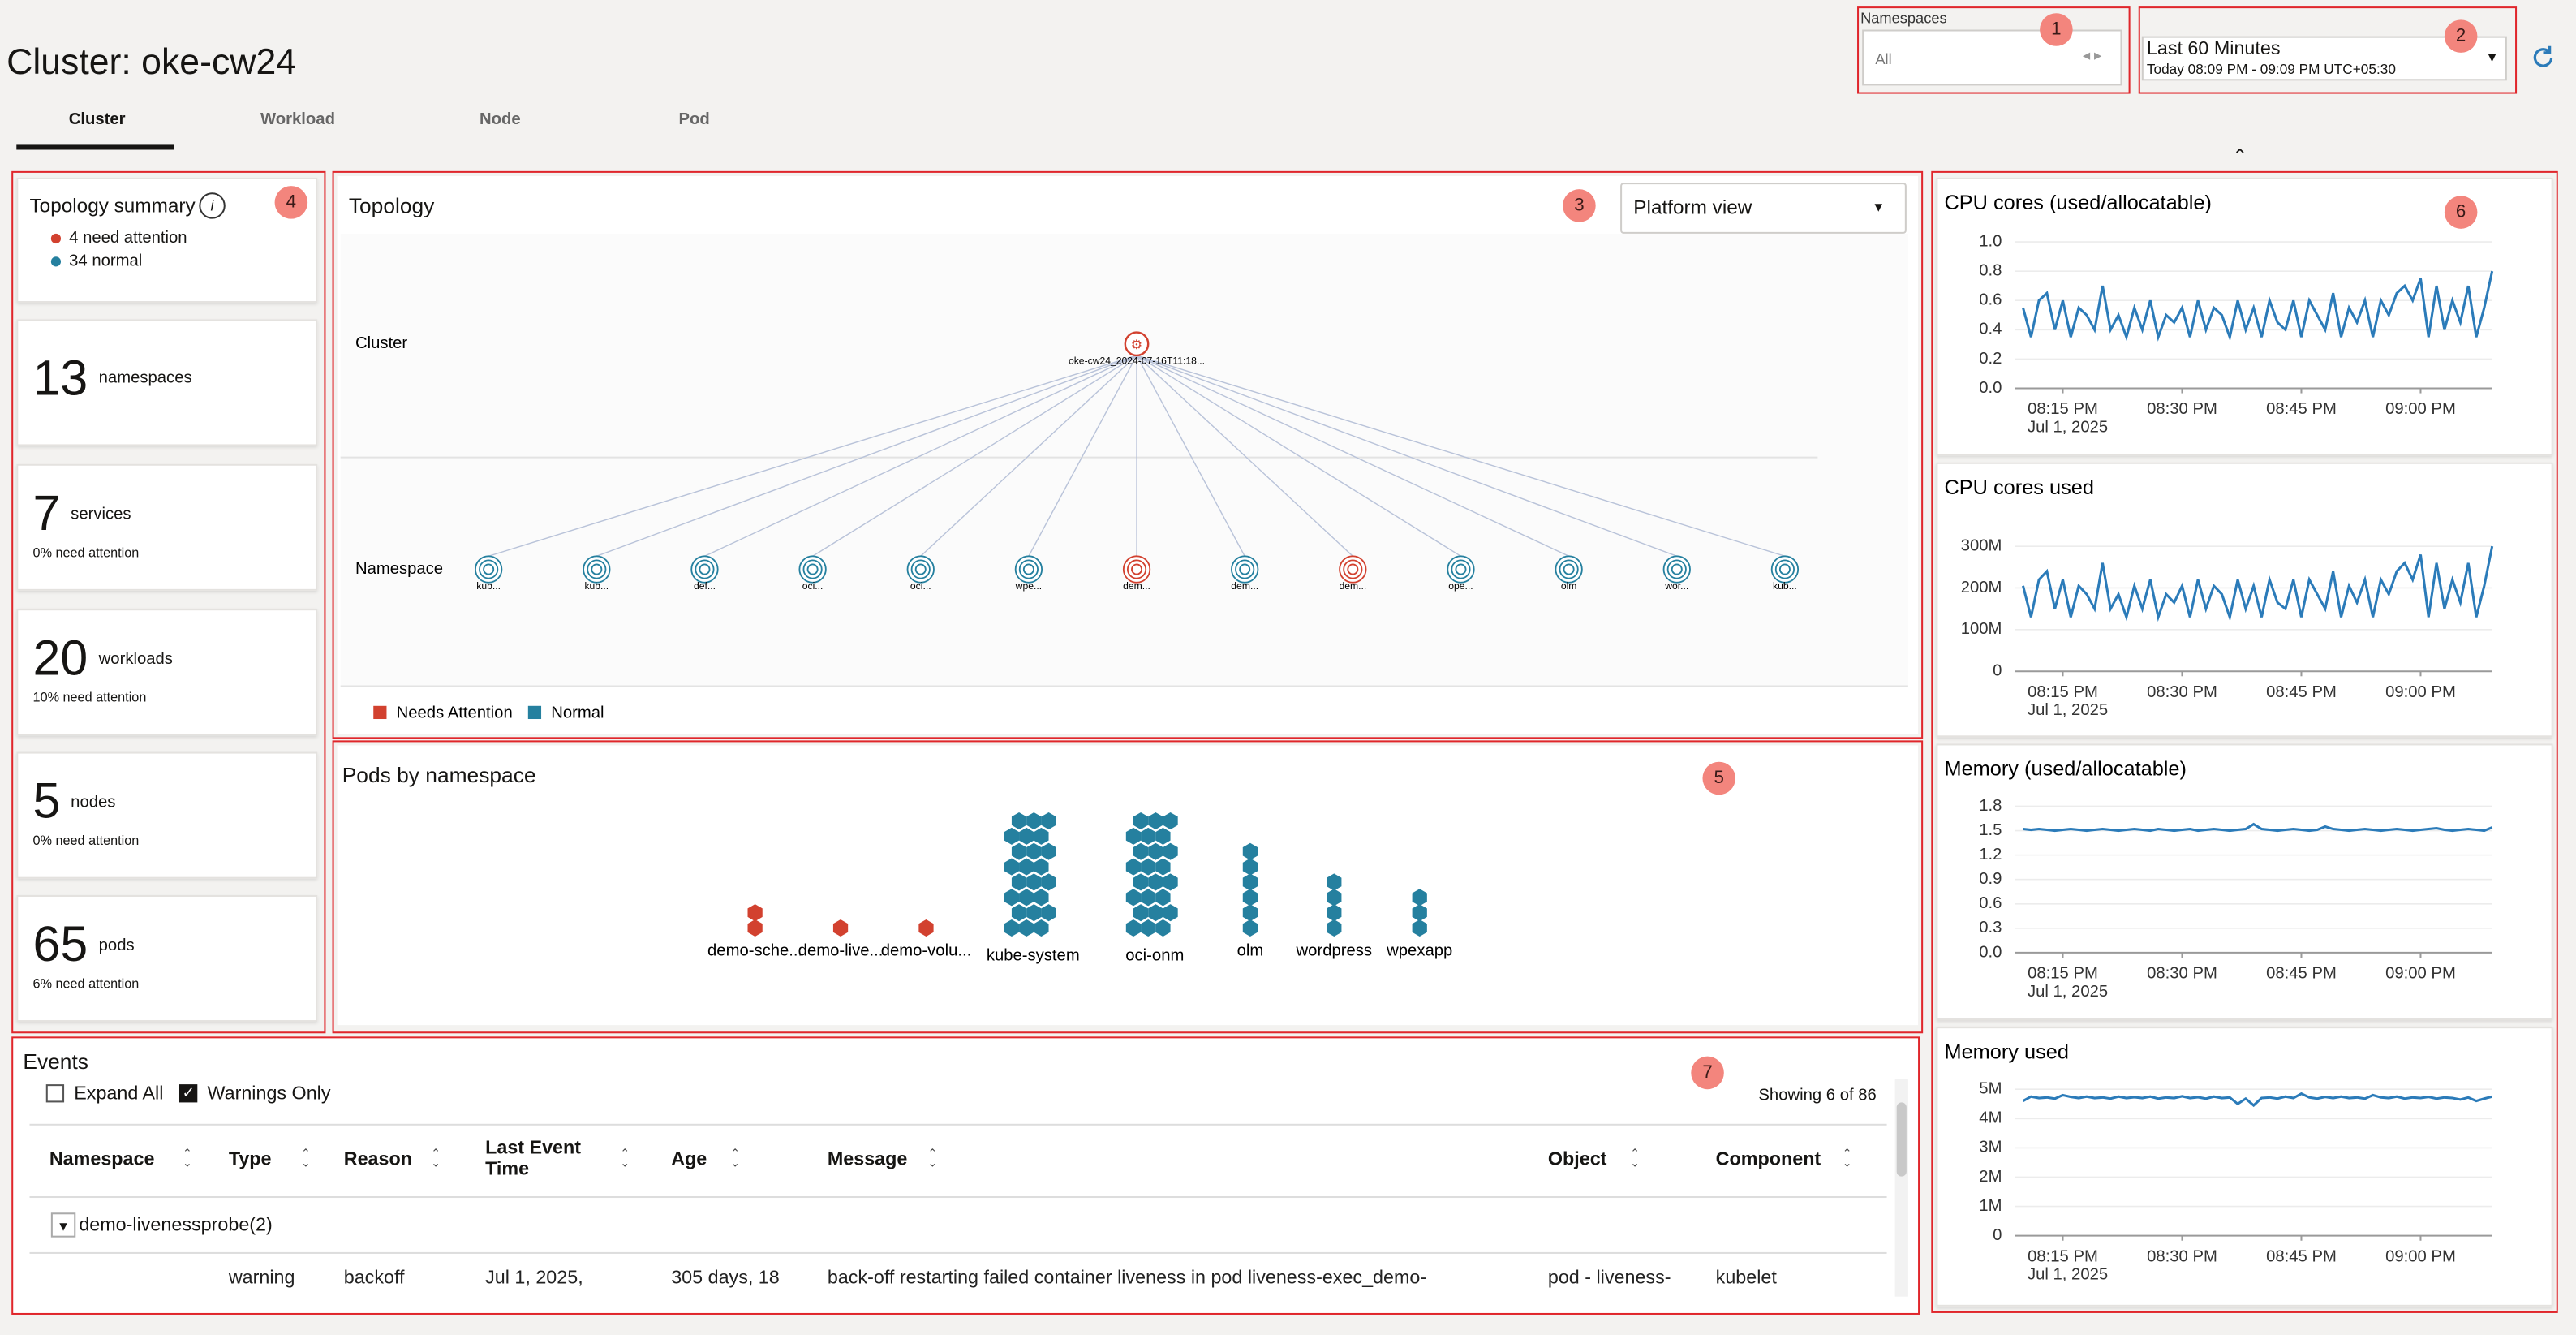 This screenshot has width=2576, height=1335. What do you see at coordinates (2092, 55) in the screenshot?
I see `namespaces-arrows: ◂ ▸` at bounding box center [2092, 55].